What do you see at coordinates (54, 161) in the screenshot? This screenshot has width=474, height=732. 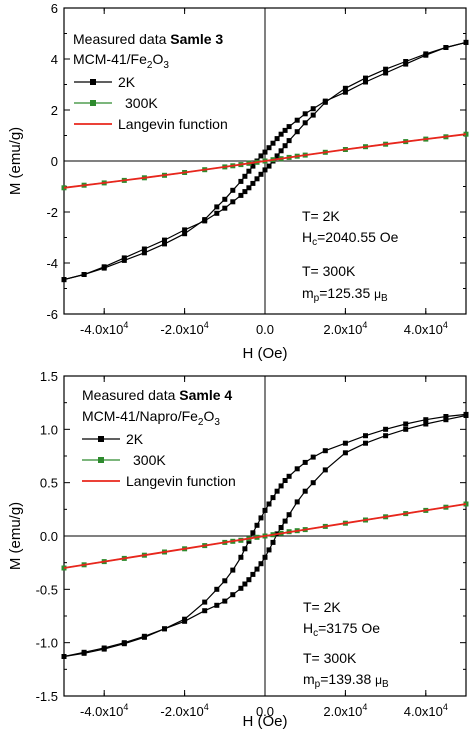 I see `y-tick-label: 0` at bounding box center [54, 161].